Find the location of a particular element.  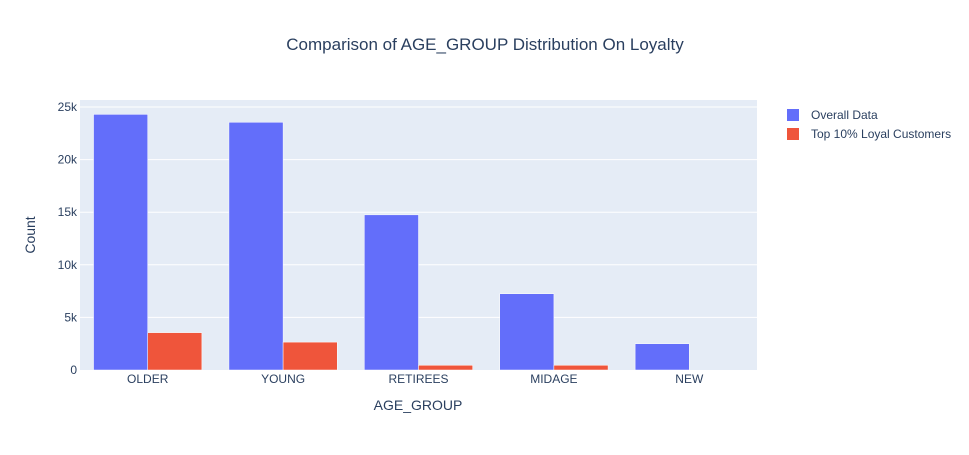

legend: Overall Data Top 10% Loyal Customers is located at coordinates (869, 124).